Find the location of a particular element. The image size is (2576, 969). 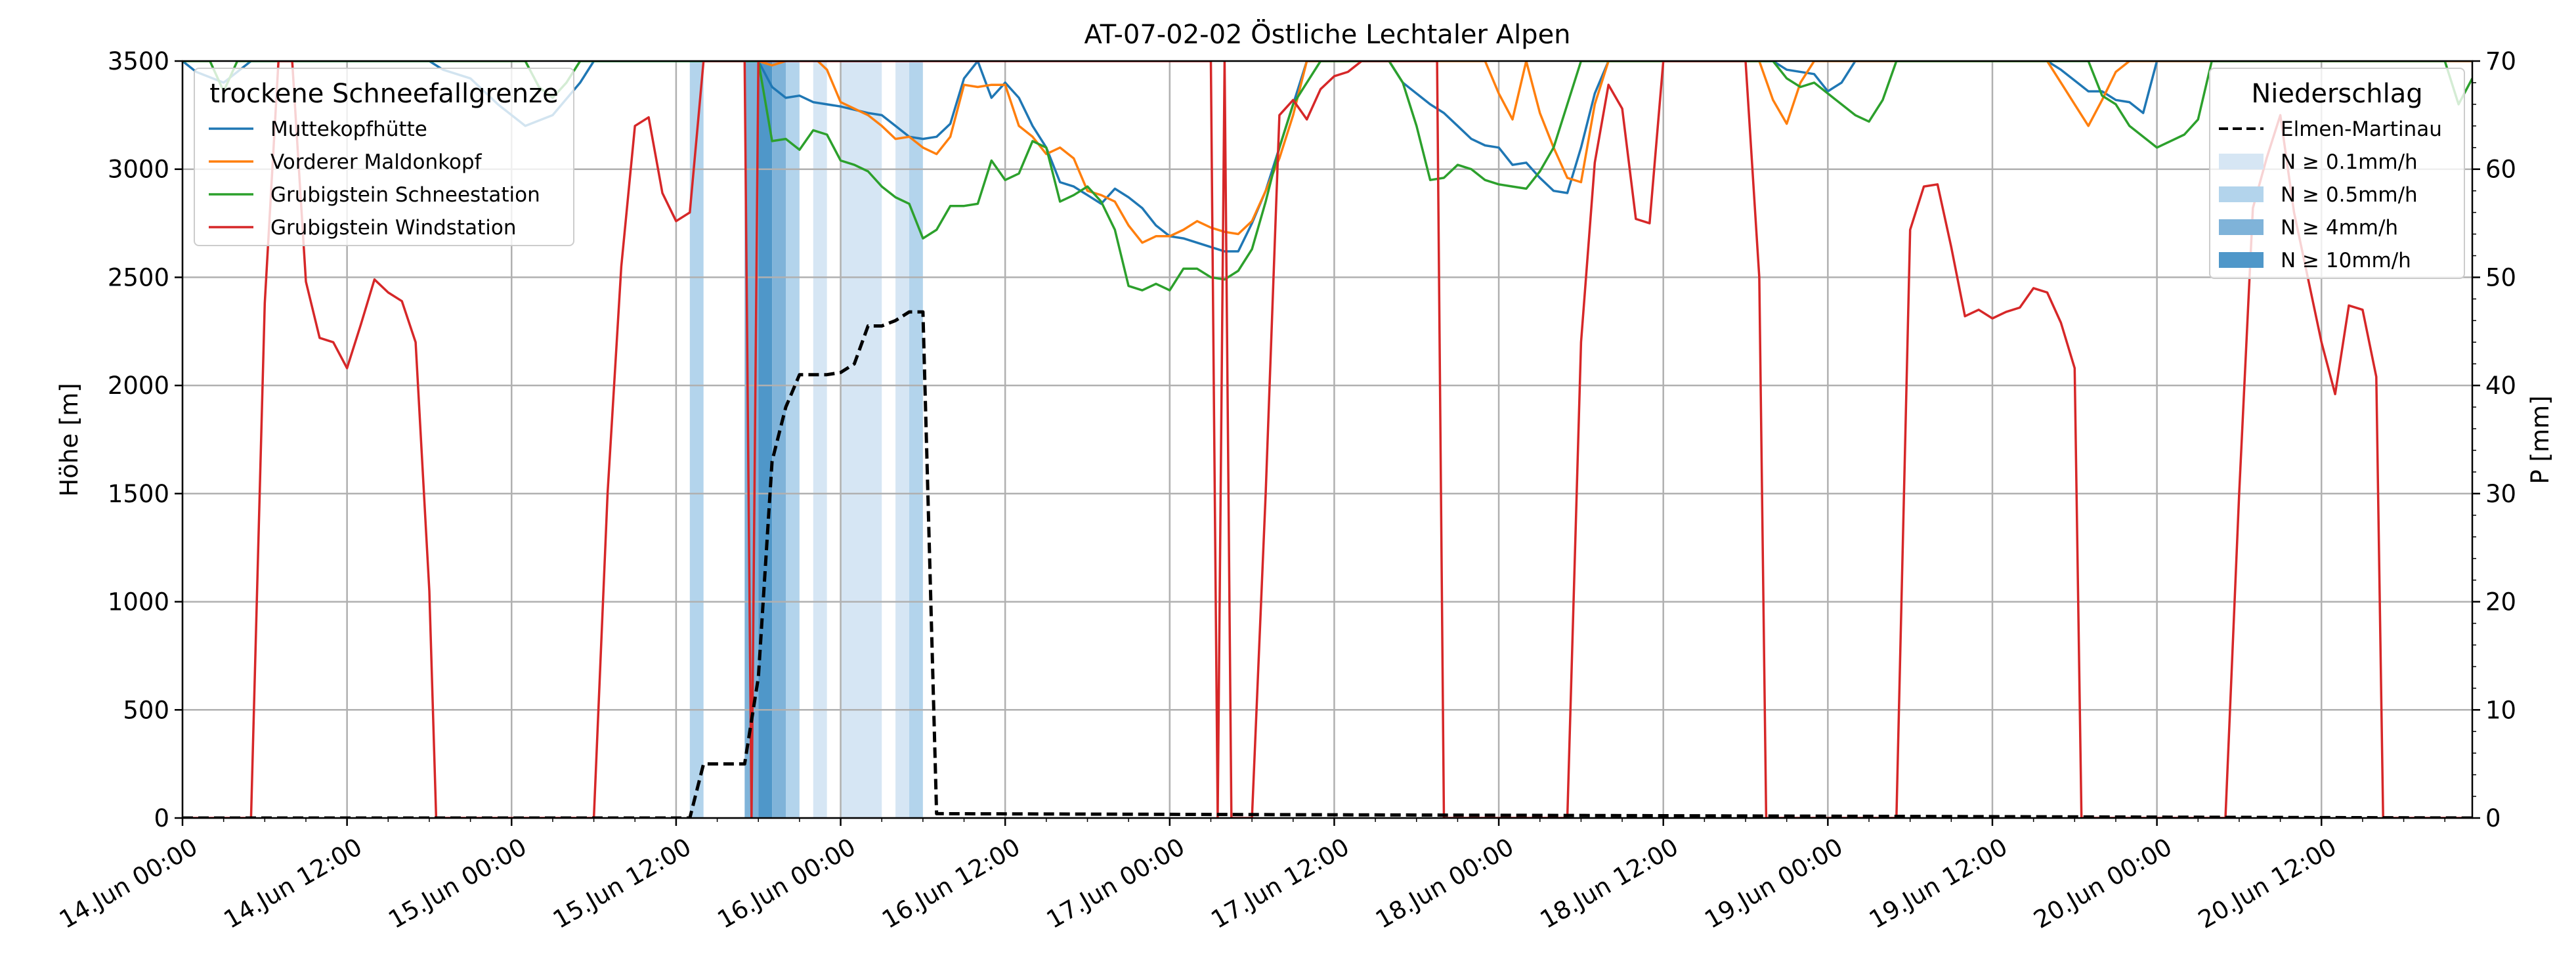

y-axis-label-right: P [mm] is located at coordinates (2540, 440).